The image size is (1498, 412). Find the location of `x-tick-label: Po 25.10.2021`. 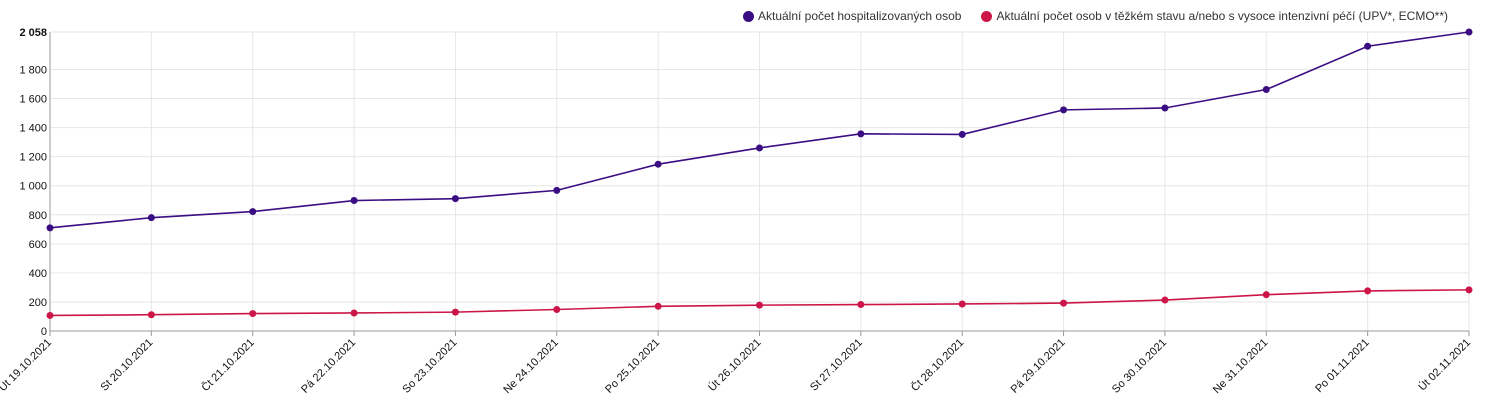

x-tick-label: Po 25.10.2021 is located at coordinates (632, 366).